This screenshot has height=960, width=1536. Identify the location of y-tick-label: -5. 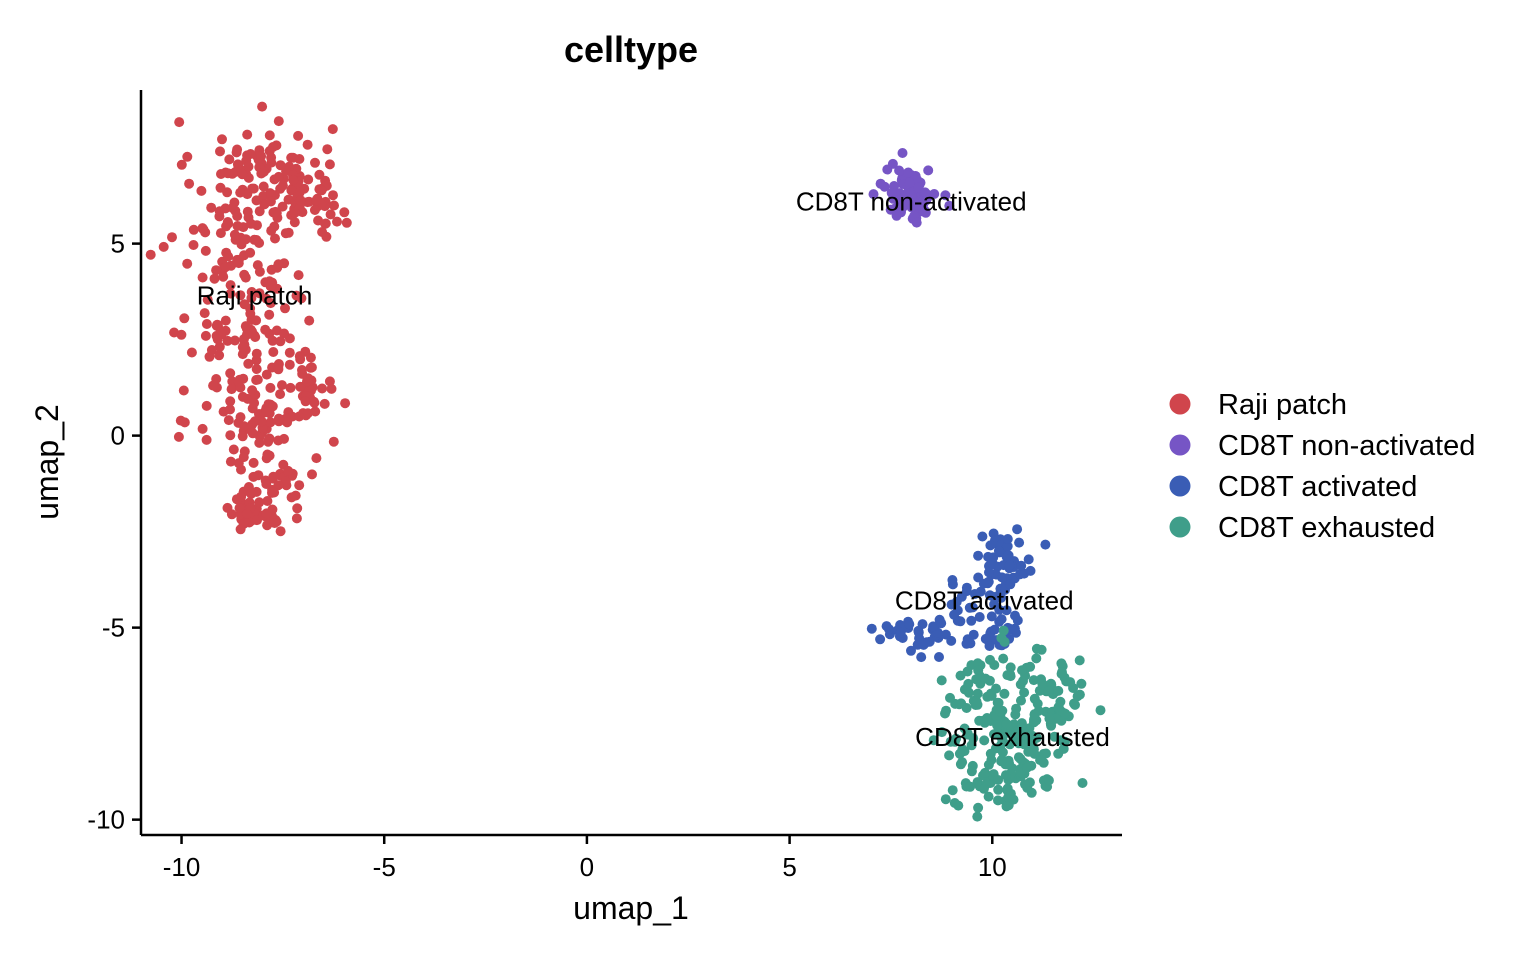
(113, 628).